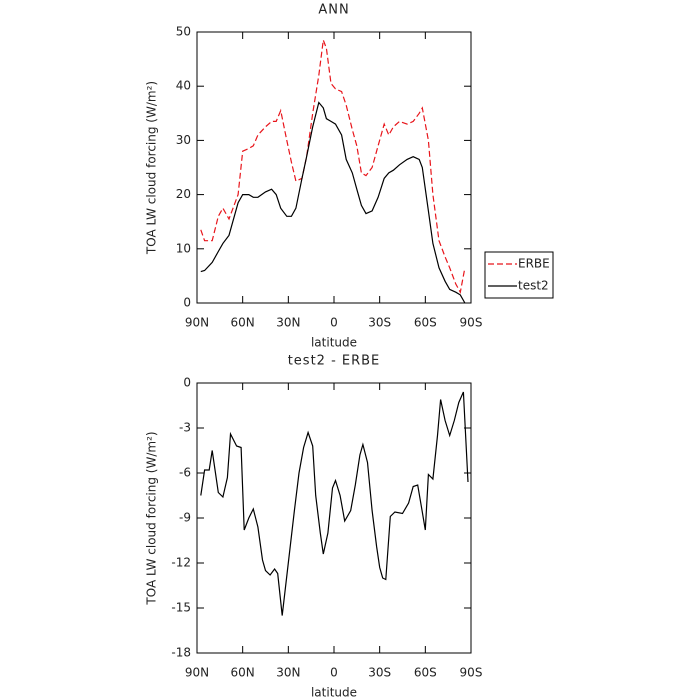 Image resolution: width=700 pixels, height=700 pixels. Describe the element at coordinates (334, 361) in the screenshot. I see `chart-title: test2 - ERBE` at that location.